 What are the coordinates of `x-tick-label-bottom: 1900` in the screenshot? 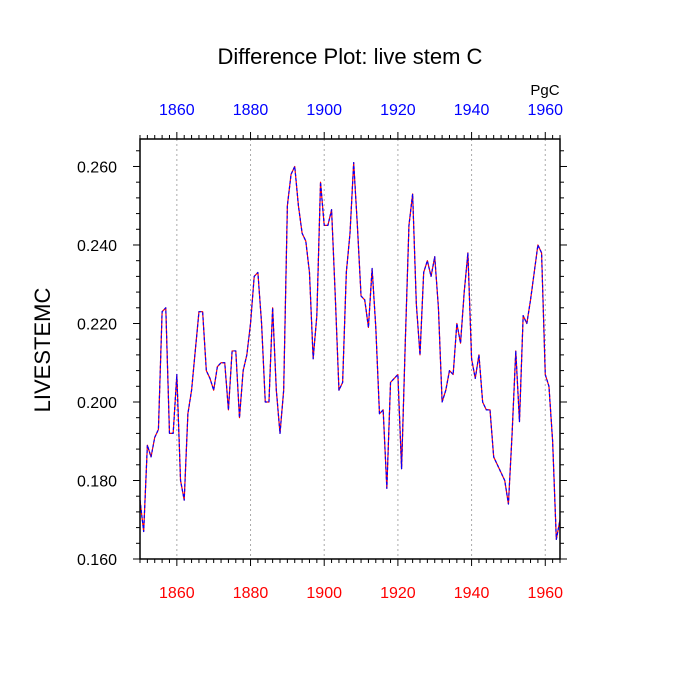 It's located at (324, 593).